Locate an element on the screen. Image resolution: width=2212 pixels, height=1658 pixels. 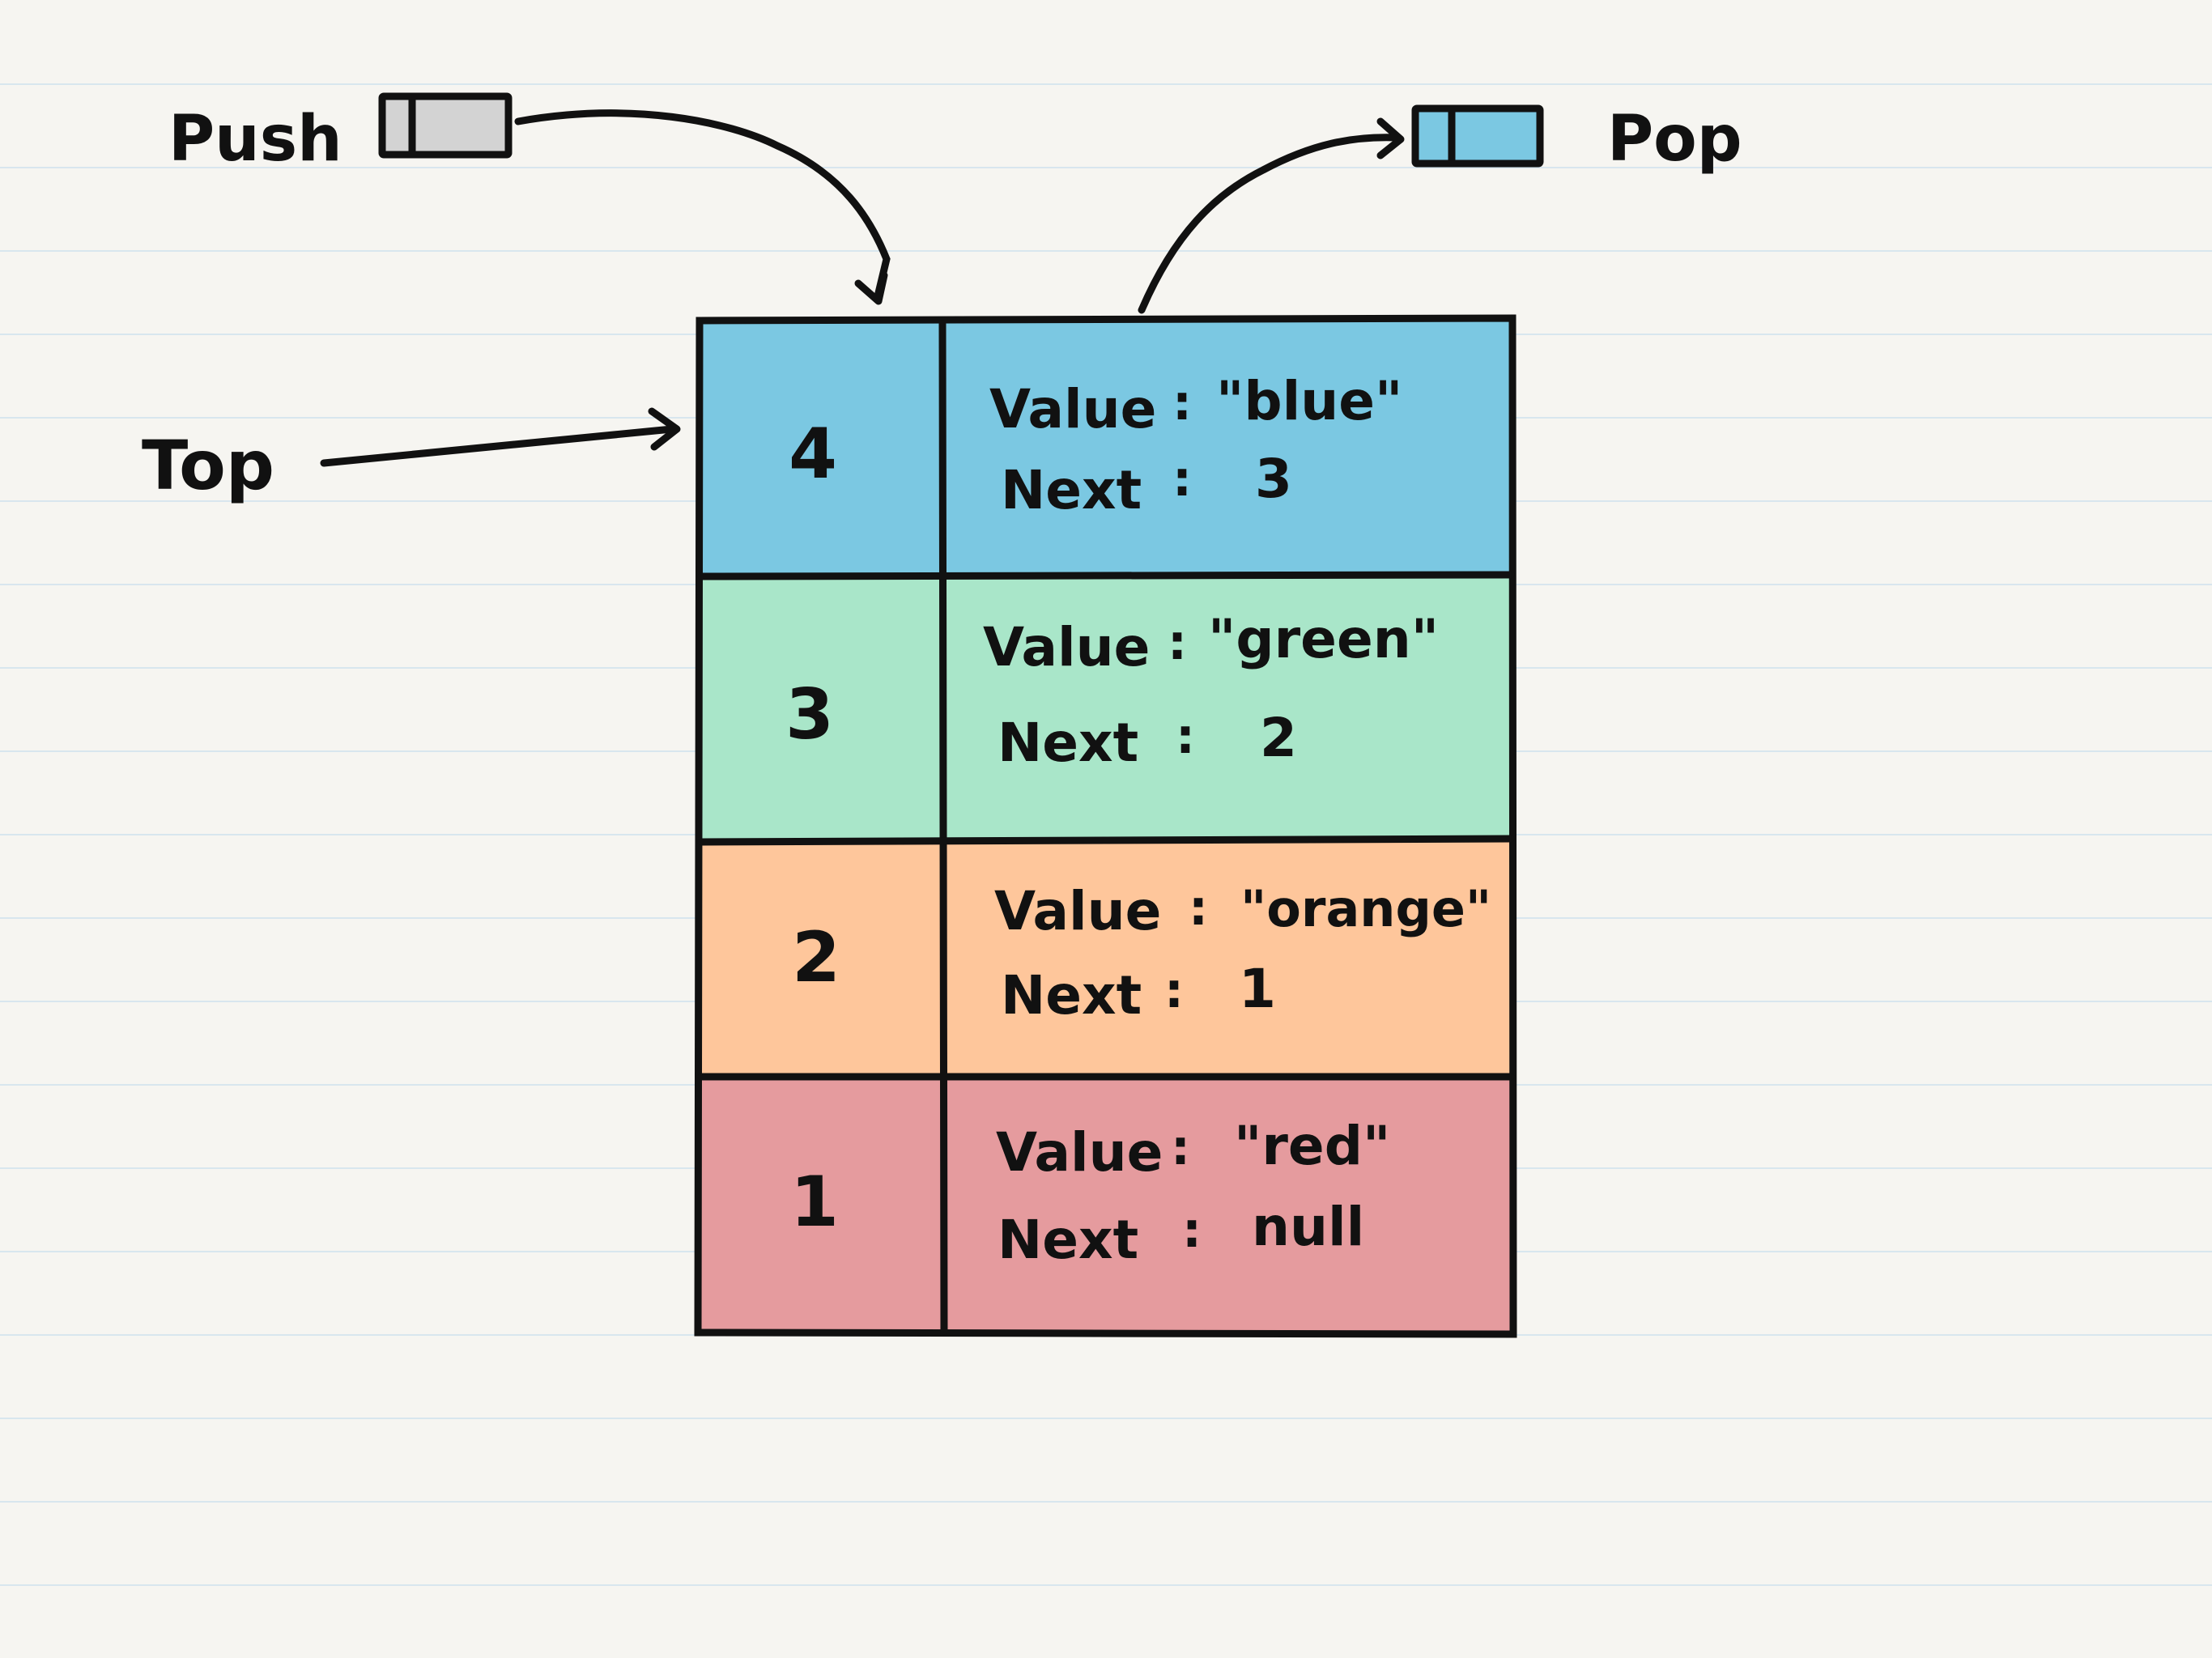
node-id: 3 is located at coordinates (810, 714).